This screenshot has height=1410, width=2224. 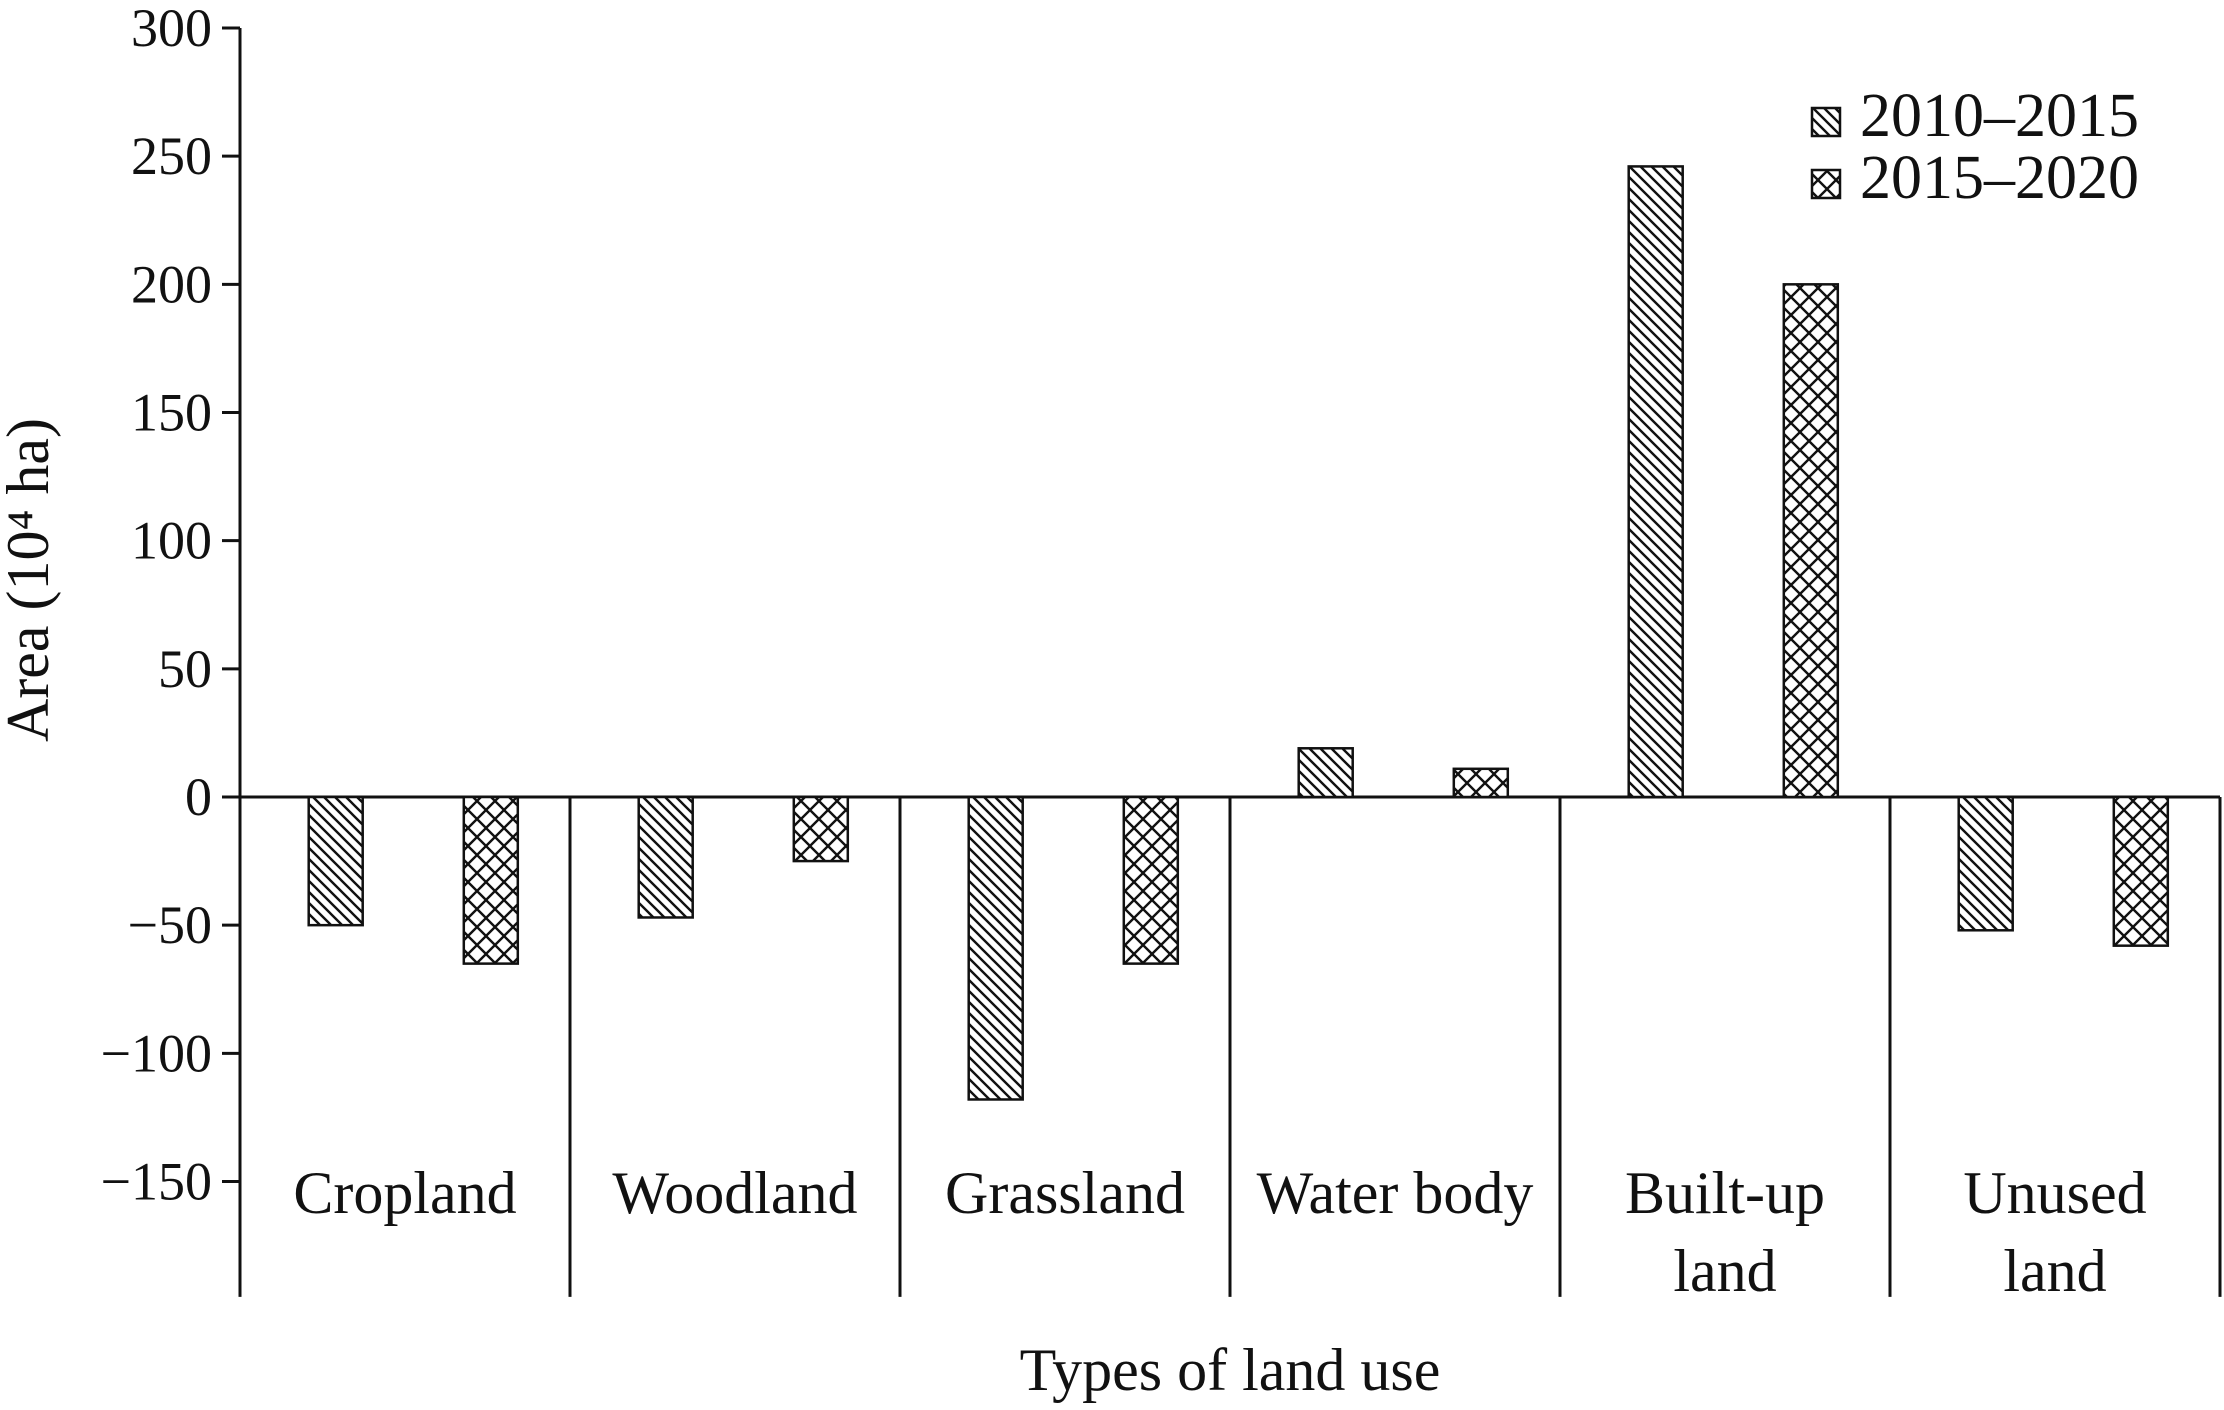 I want to click on category-label: Water body, so click(x=1395, y=1193).